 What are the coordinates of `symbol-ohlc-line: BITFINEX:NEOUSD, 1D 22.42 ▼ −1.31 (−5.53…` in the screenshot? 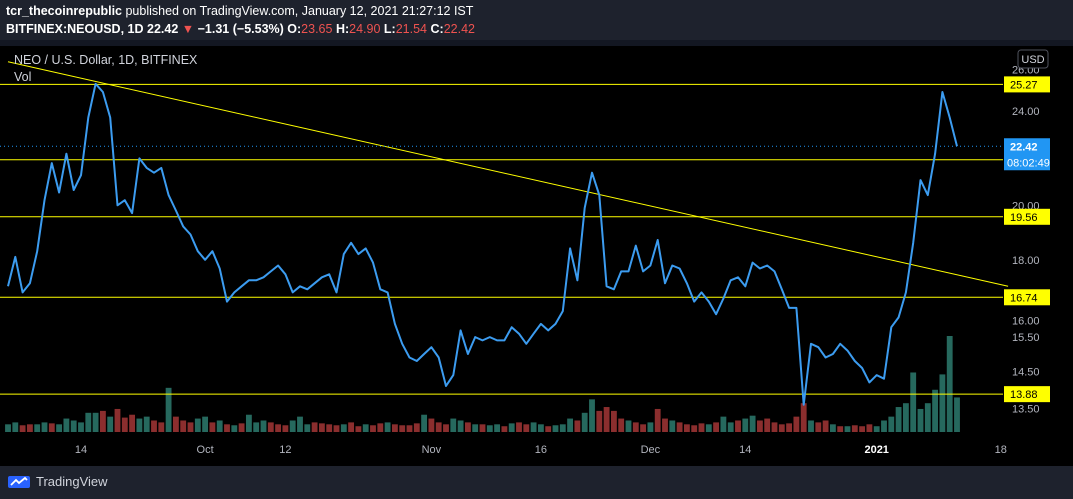 It's located at (240, 29).